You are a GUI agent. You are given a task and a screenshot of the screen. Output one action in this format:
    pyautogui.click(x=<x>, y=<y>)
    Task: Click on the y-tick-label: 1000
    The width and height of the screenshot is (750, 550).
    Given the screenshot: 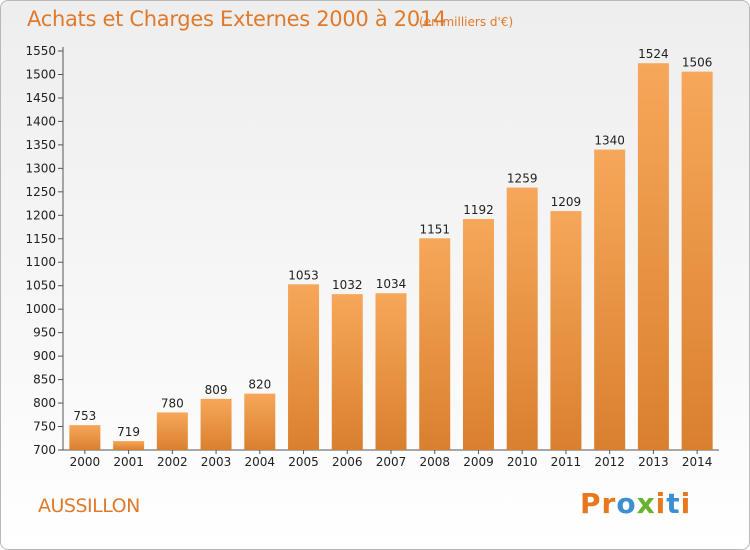 What is the action you would take?
    pyautogui.click(x=40, y=309)
    